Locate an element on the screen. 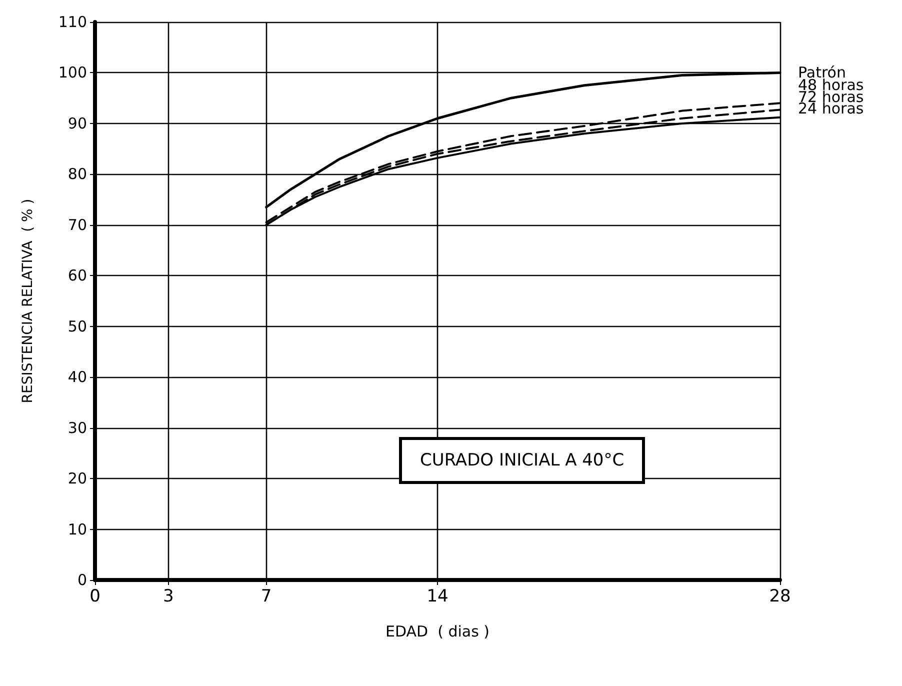  y-tick-label: 40 is located at coordinates (77, 377).